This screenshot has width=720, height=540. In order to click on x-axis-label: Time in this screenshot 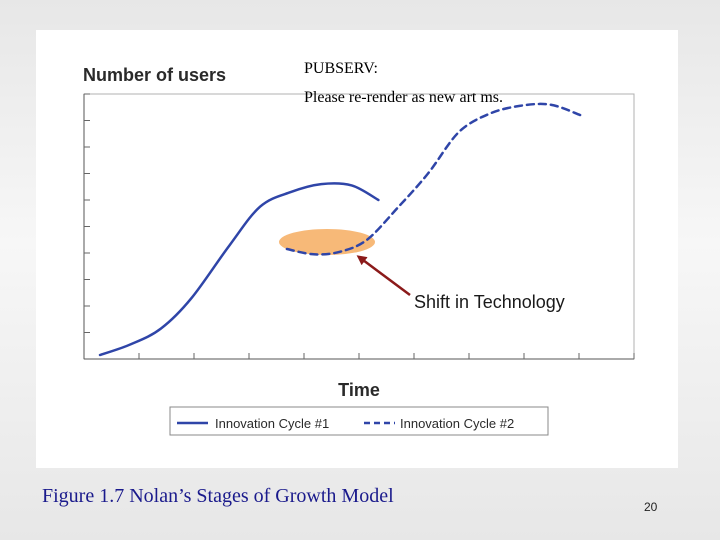, I will do `click(359, 390)`.